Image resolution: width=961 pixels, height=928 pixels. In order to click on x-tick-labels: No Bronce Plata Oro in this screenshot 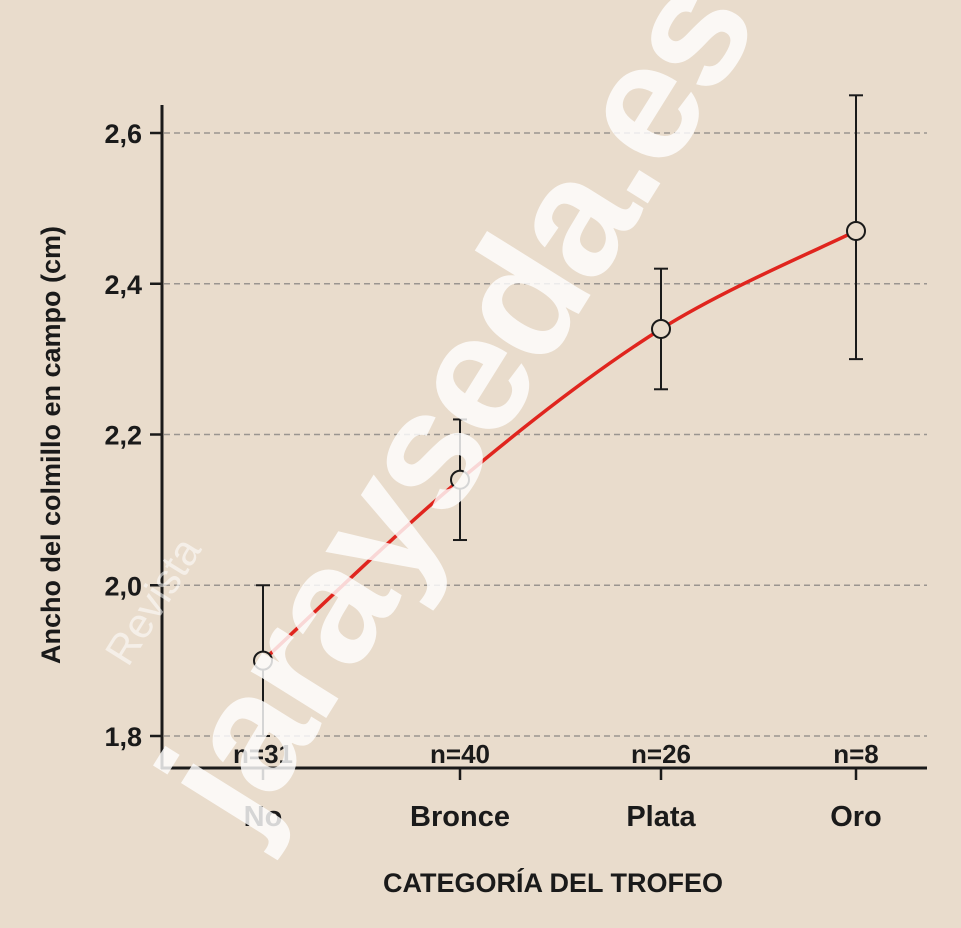, I will do `click(563, 800)`.